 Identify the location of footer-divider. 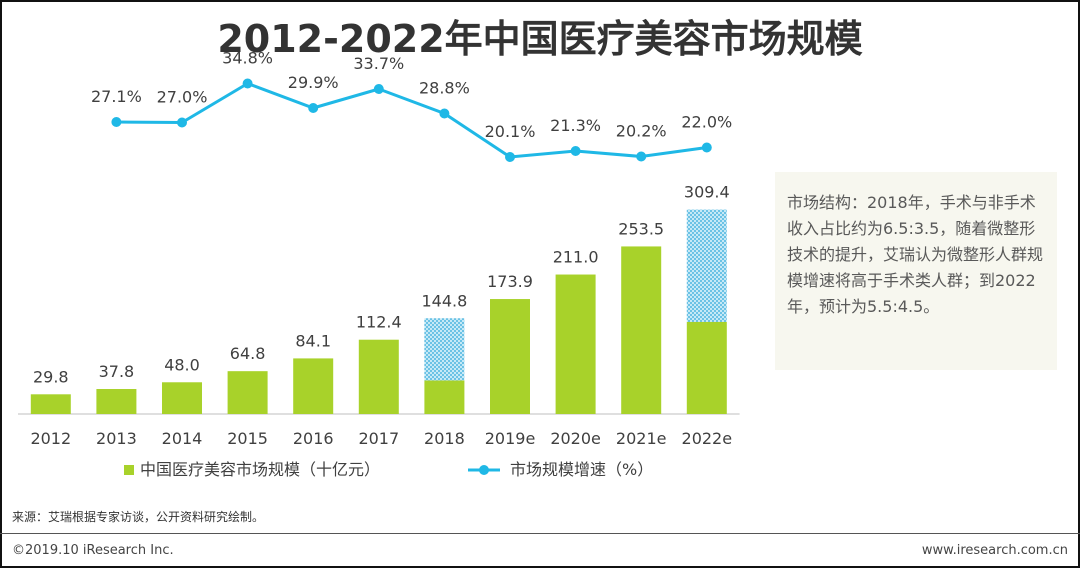
(540, 533).